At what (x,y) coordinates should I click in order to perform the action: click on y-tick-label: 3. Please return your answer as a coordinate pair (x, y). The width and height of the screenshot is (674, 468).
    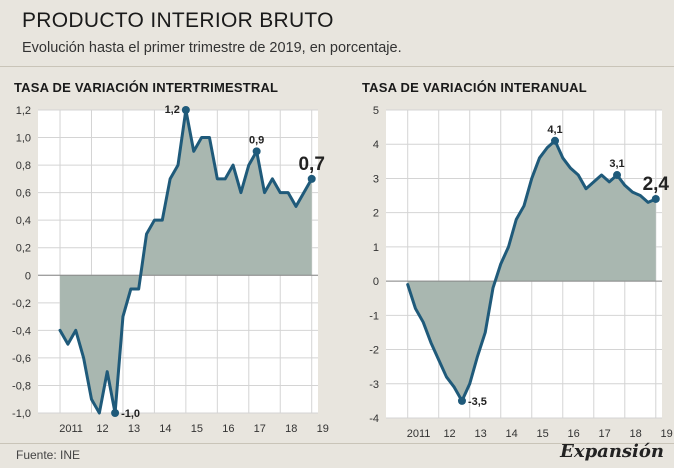
    Looking at the image, I should click on (376, 179).